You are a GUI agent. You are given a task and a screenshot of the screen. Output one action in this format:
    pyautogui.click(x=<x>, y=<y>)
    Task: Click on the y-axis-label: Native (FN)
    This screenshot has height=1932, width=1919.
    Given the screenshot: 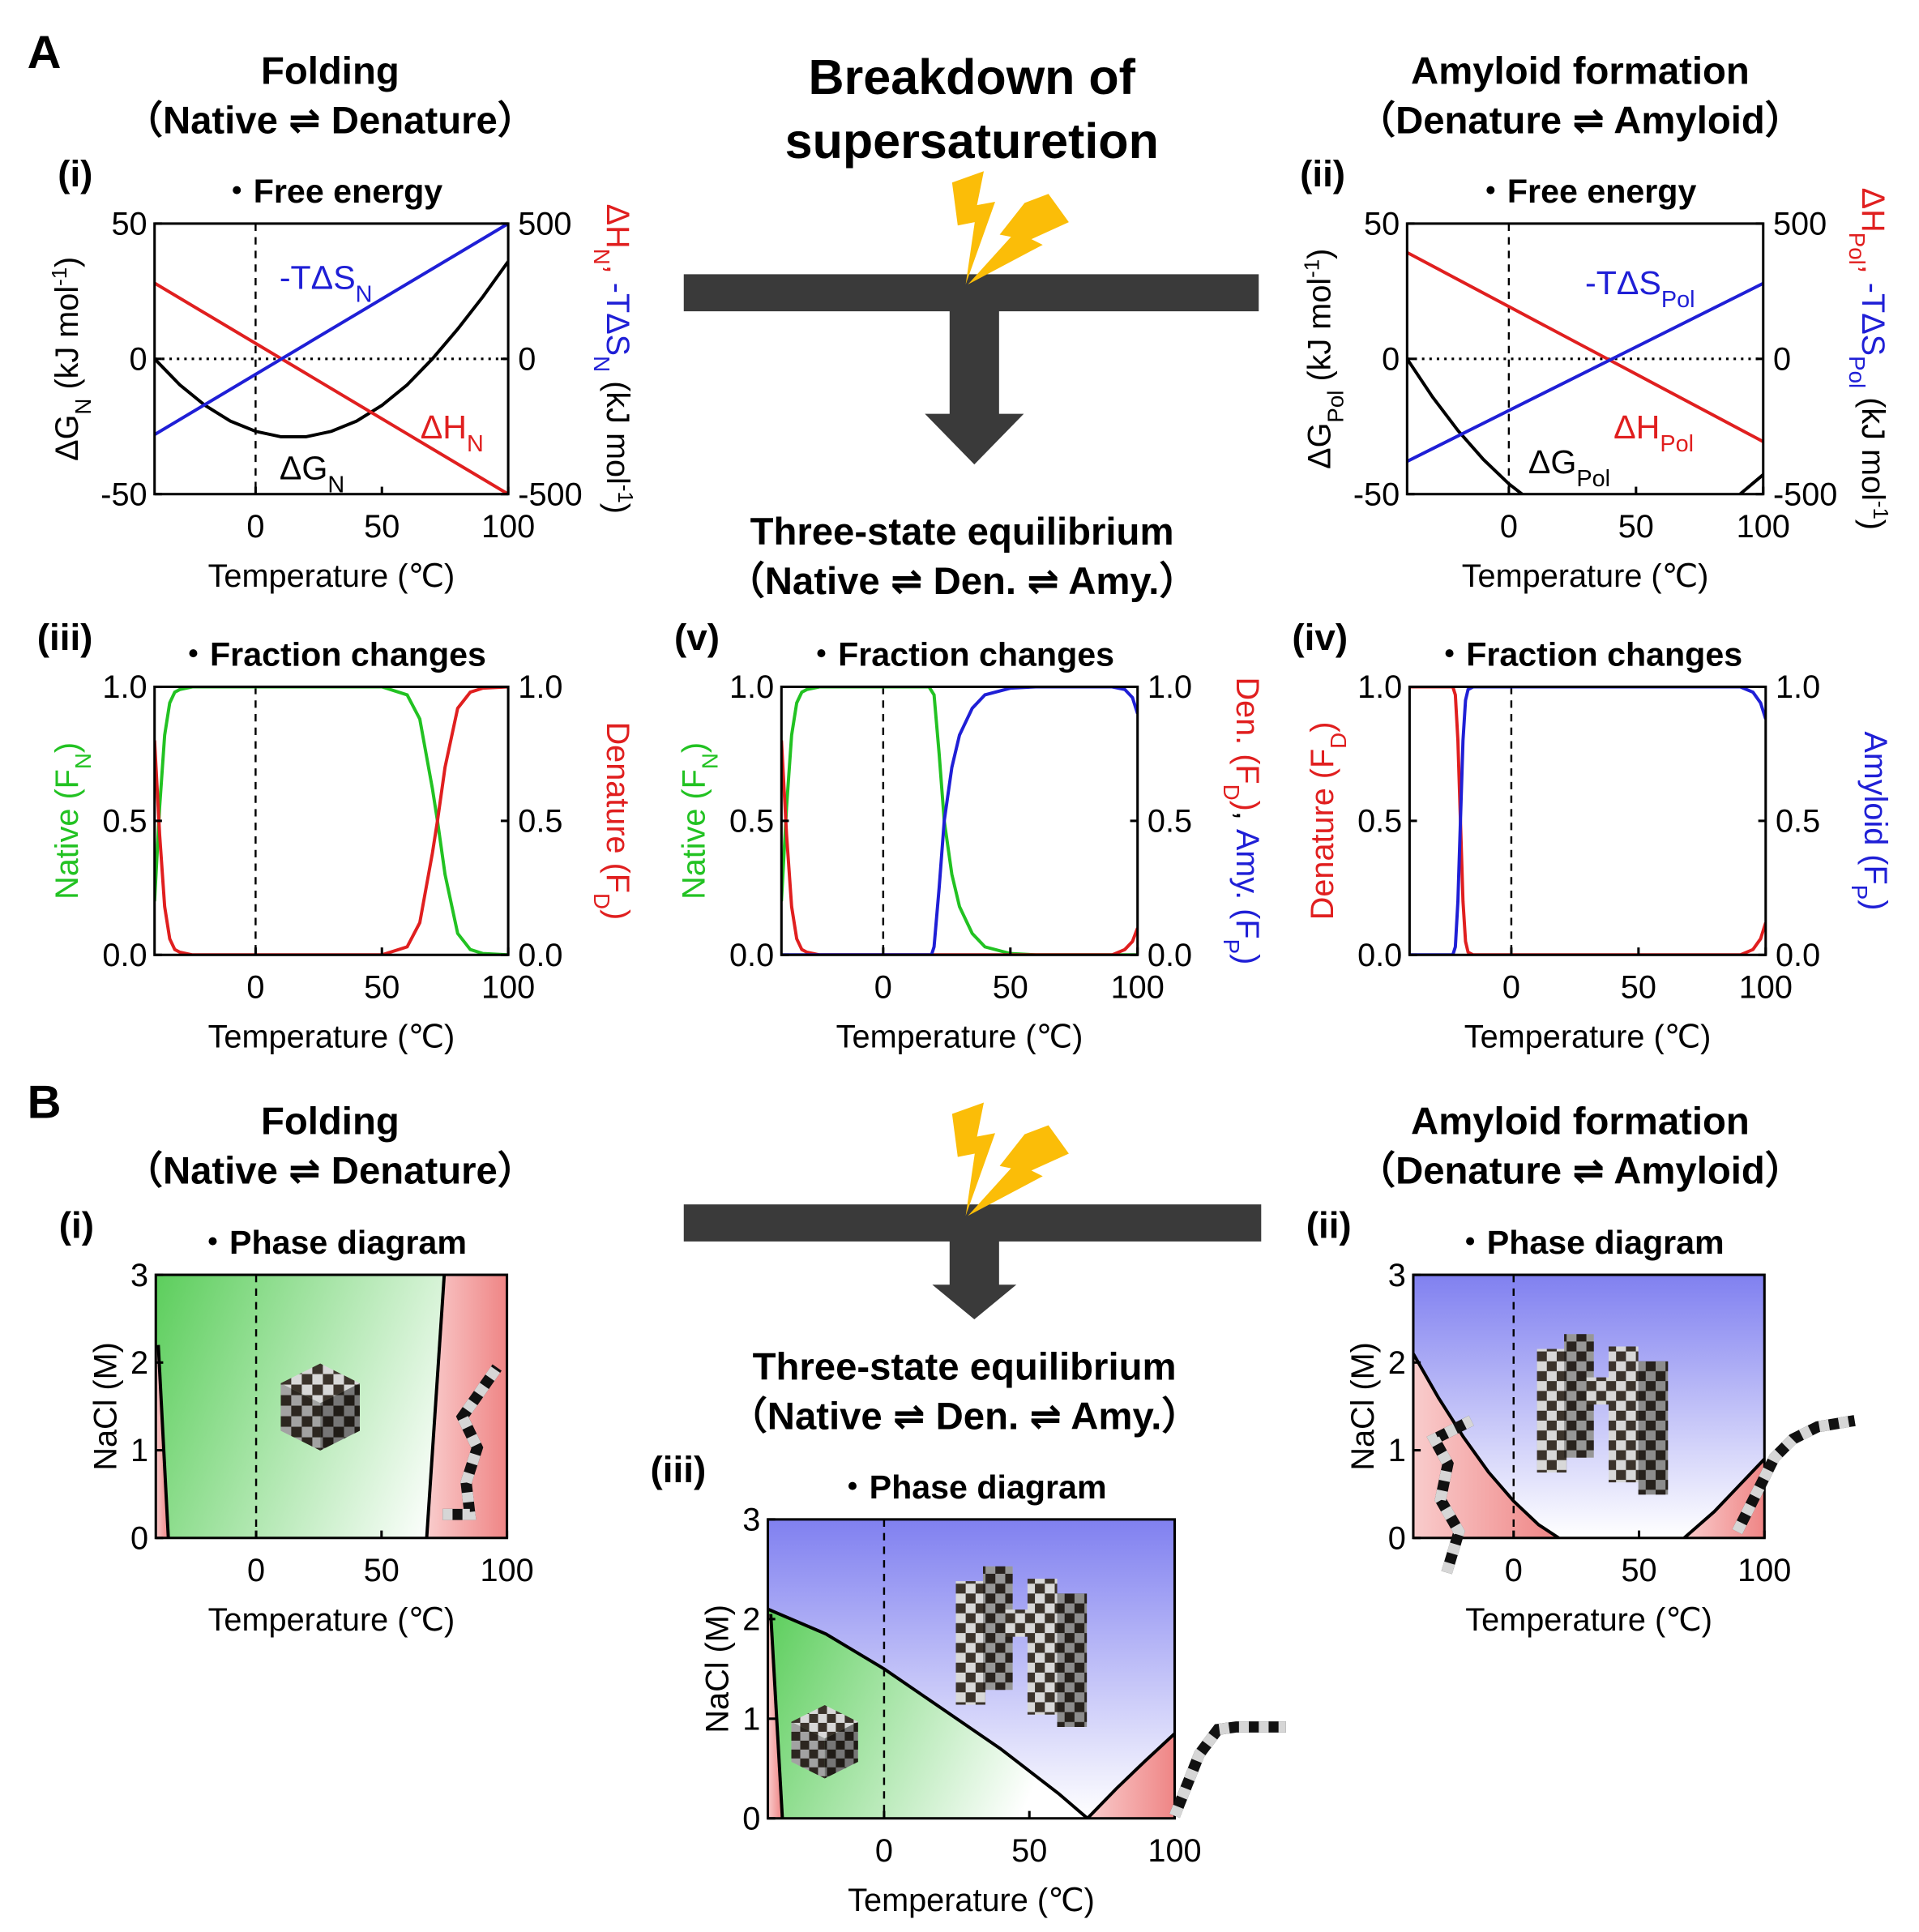 What is the action you would take?
    pyautogui.click(x=72, y=821)
    